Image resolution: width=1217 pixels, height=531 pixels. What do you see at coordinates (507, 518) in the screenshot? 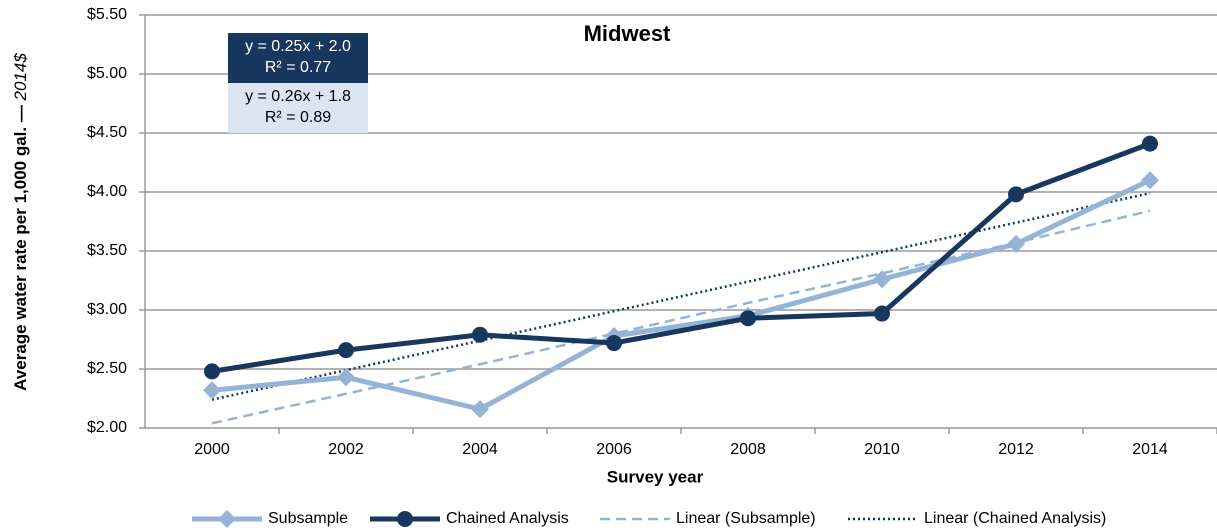
I see `legend-label: Chained Analysis` at bounding box center [507, 518].